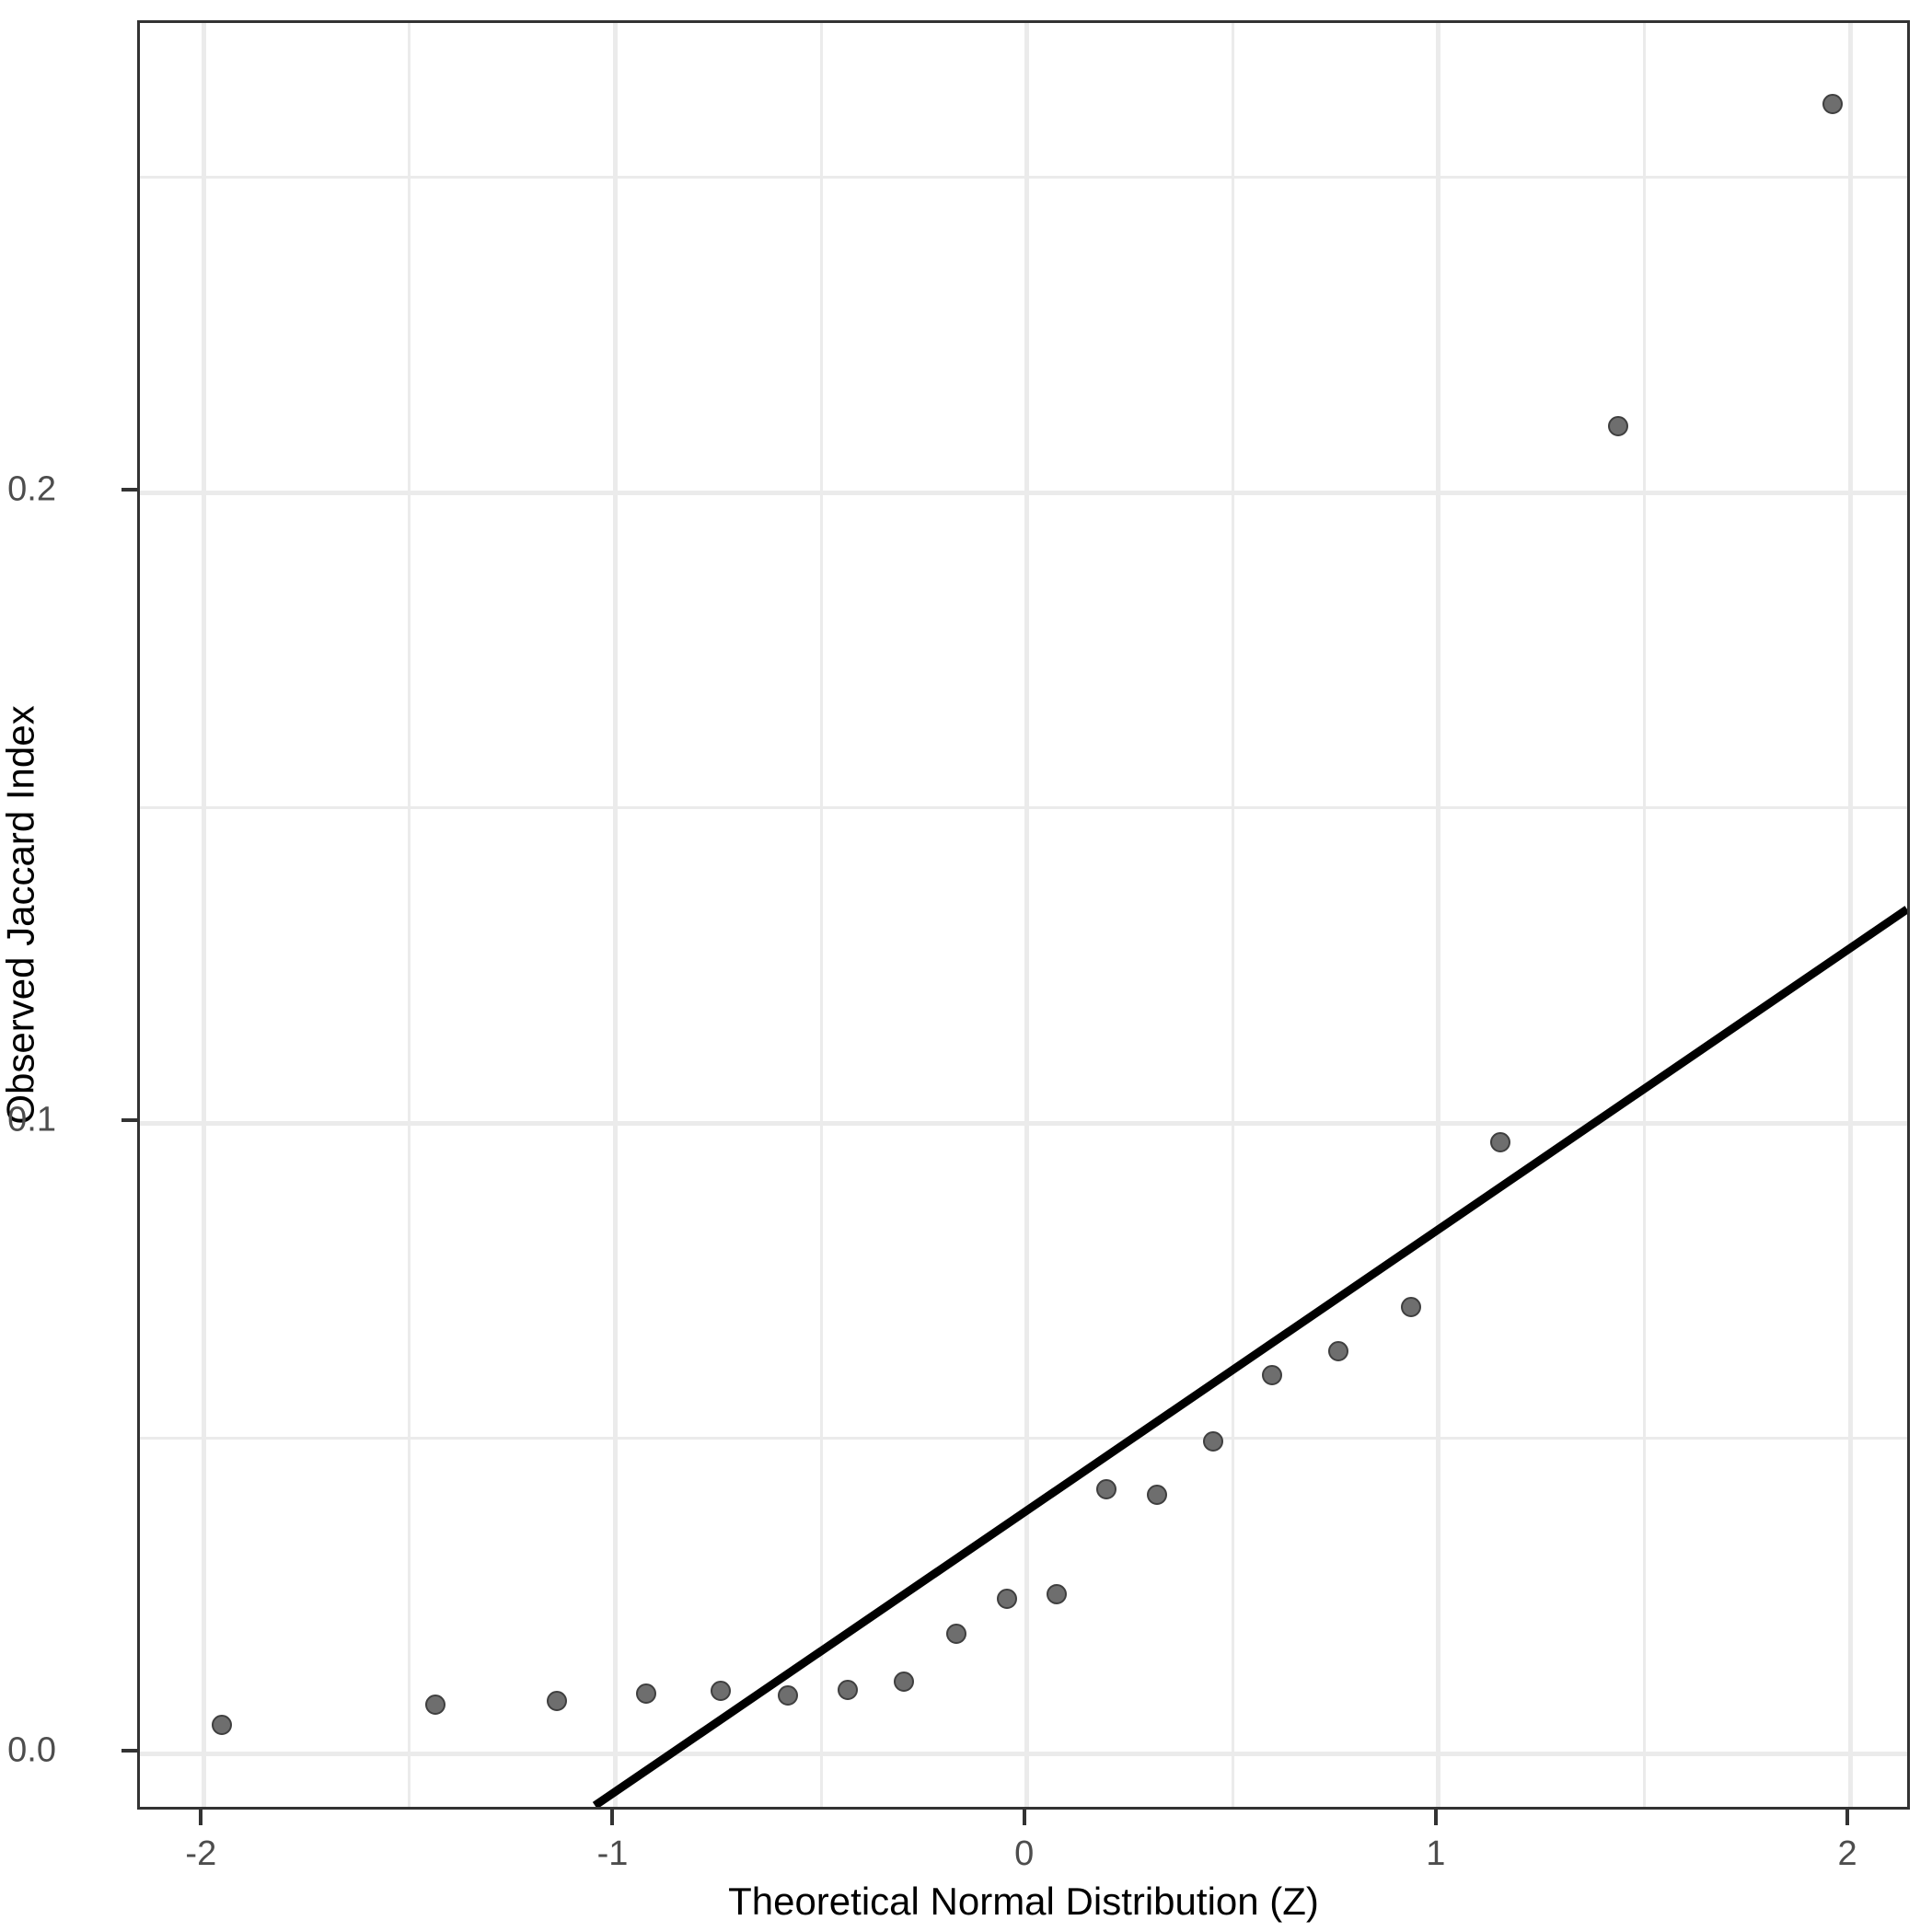  Describe the element at coordinates (1024, 1854) in the screenshot. I see `x-tick-label: 0` at that location.